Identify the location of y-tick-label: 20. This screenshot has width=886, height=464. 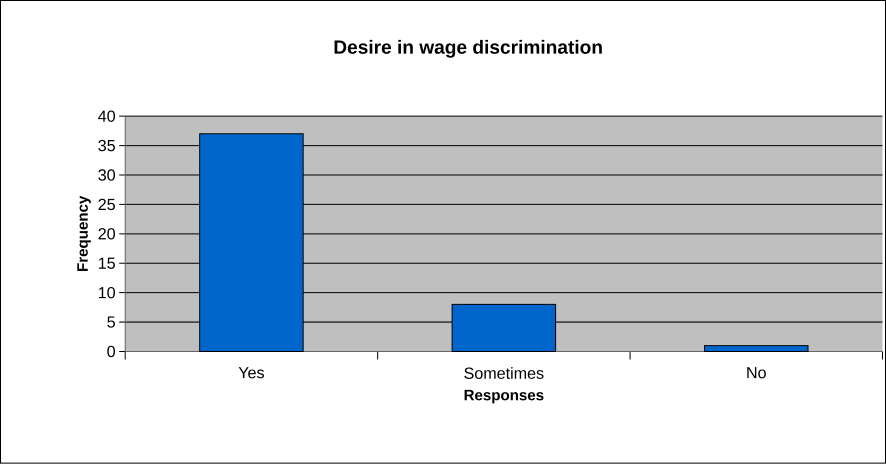
(106, 234).